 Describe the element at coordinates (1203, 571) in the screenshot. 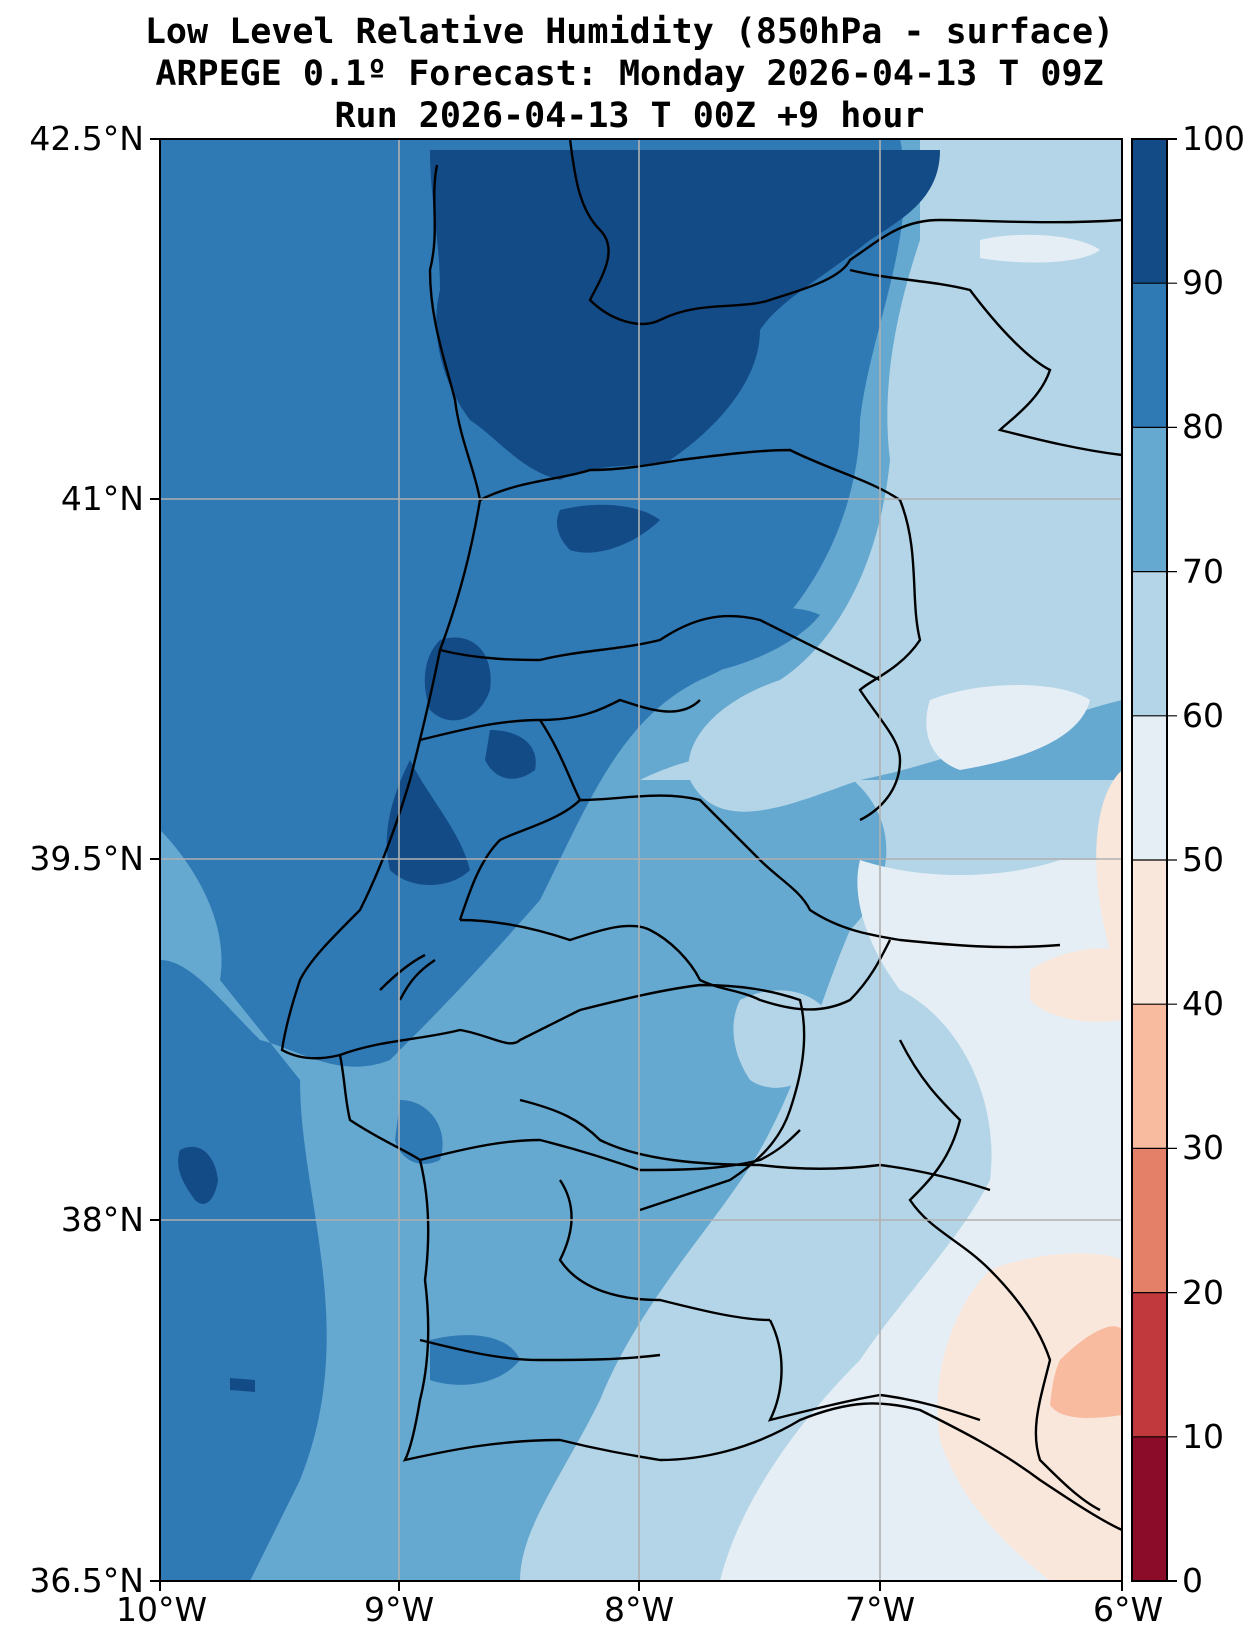

I see `colorbar-label-70: 70` at that location.